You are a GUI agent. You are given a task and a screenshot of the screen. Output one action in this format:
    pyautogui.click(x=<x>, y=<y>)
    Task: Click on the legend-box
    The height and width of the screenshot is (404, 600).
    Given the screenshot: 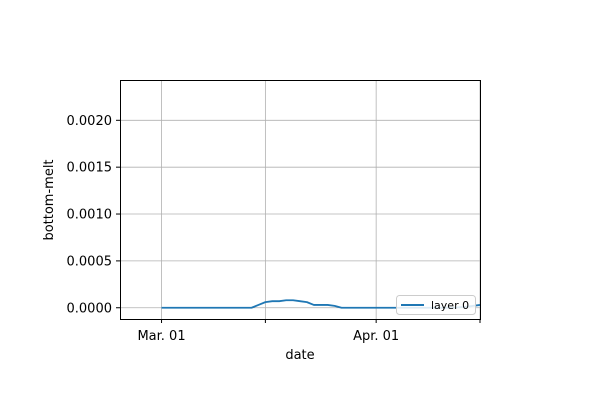 What is the action you would take?
    pyautogui.click(x=436, y=305)
    